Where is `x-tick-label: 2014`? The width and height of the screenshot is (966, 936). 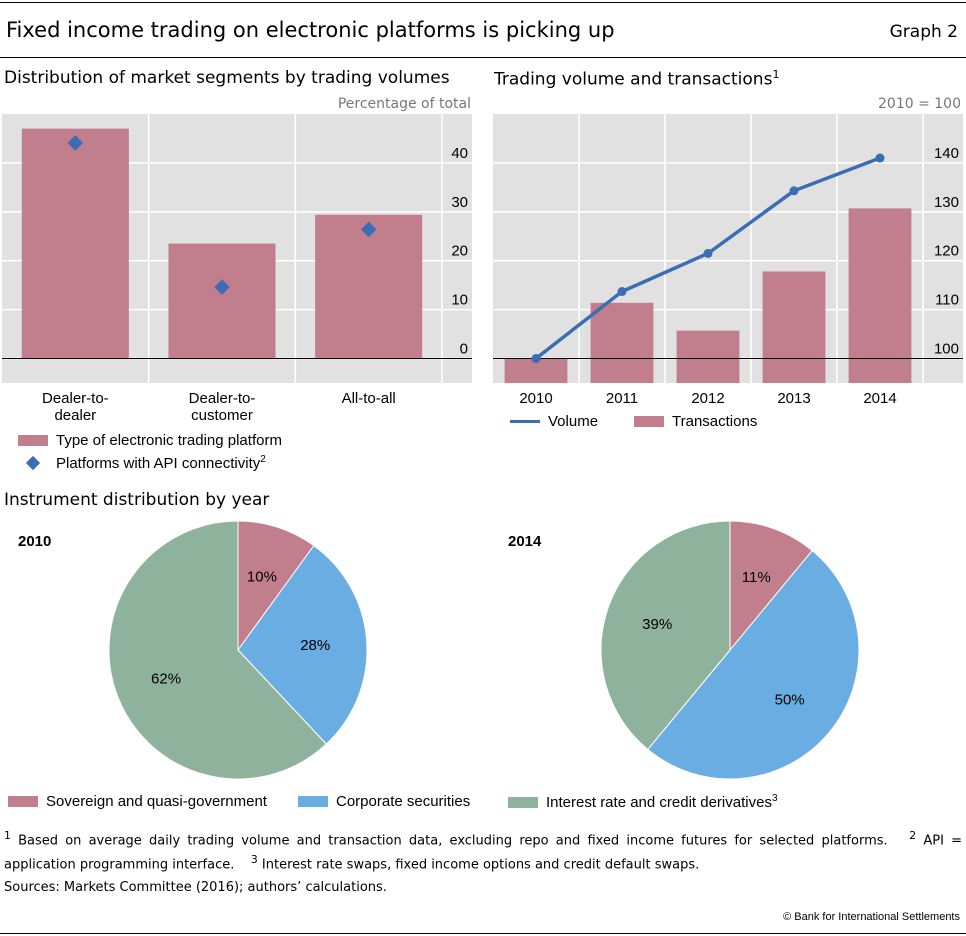 x-tick-label: 2014 is located at coordinates (879, 398).